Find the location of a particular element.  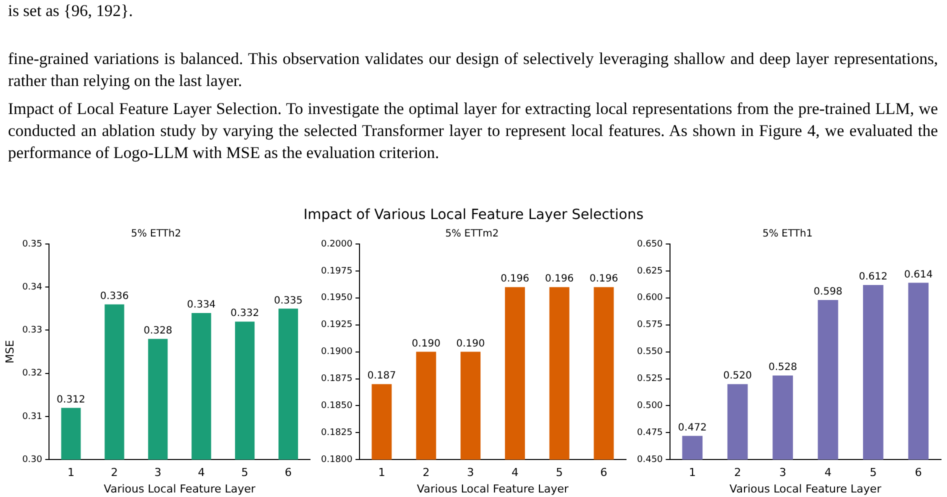

data-label: 0.598 is located at coordinates (828, 292).